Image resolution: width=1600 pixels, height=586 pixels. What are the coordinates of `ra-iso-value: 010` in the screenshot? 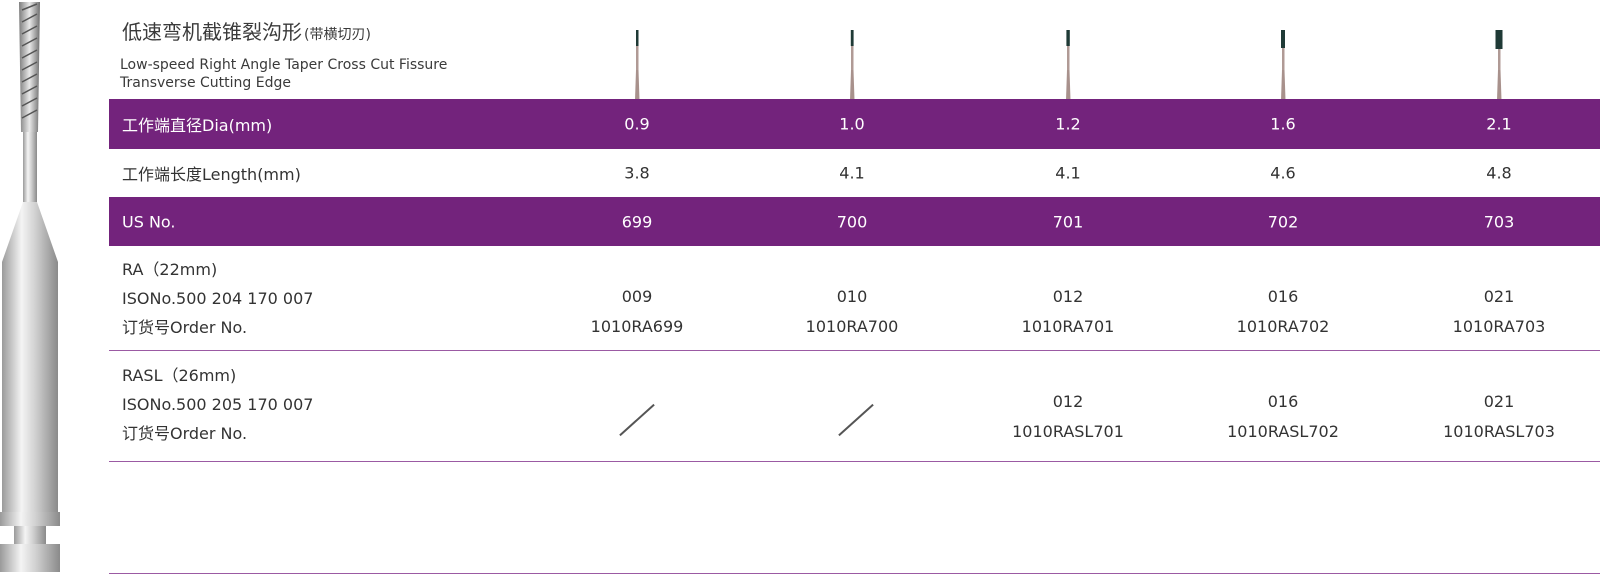 It's located at (852, 296).